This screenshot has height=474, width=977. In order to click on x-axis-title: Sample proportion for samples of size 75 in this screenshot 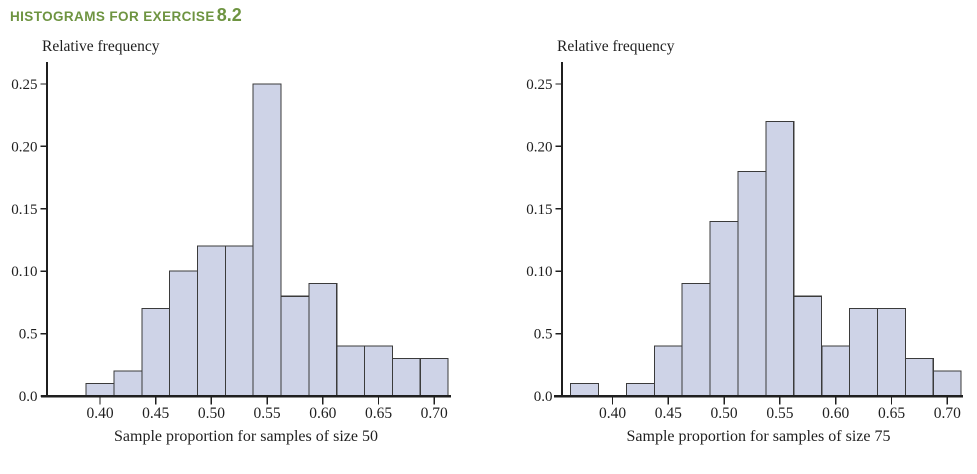, I will do `click(759, 436)`.